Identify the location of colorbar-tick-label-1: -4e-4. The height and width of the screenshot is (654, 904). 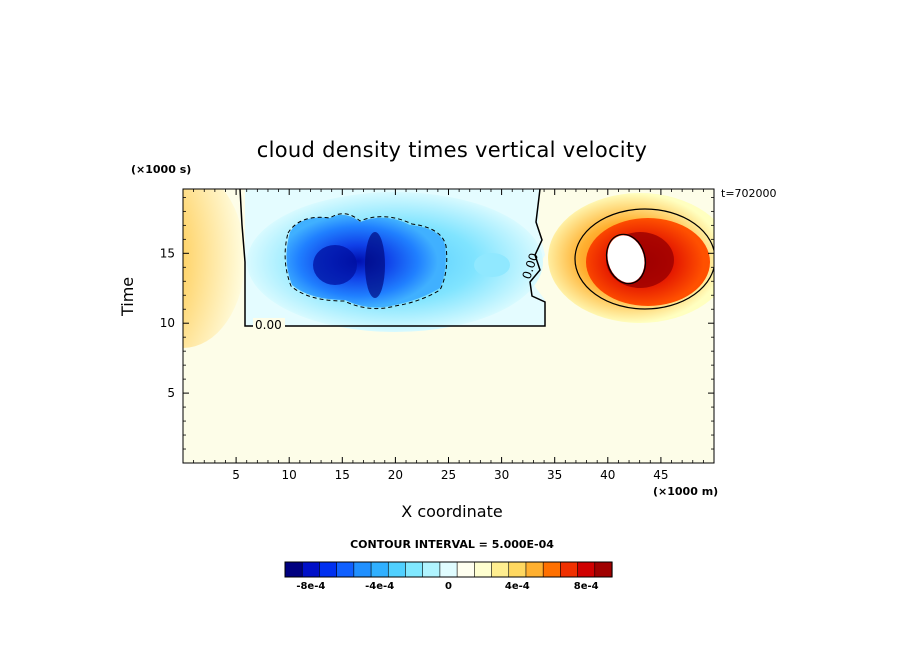
(379, 586).